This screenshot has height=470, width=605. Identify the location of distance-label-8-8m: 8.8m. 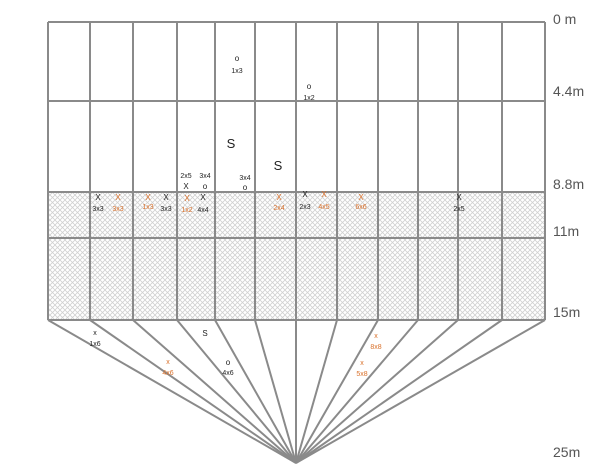
(569, 184).